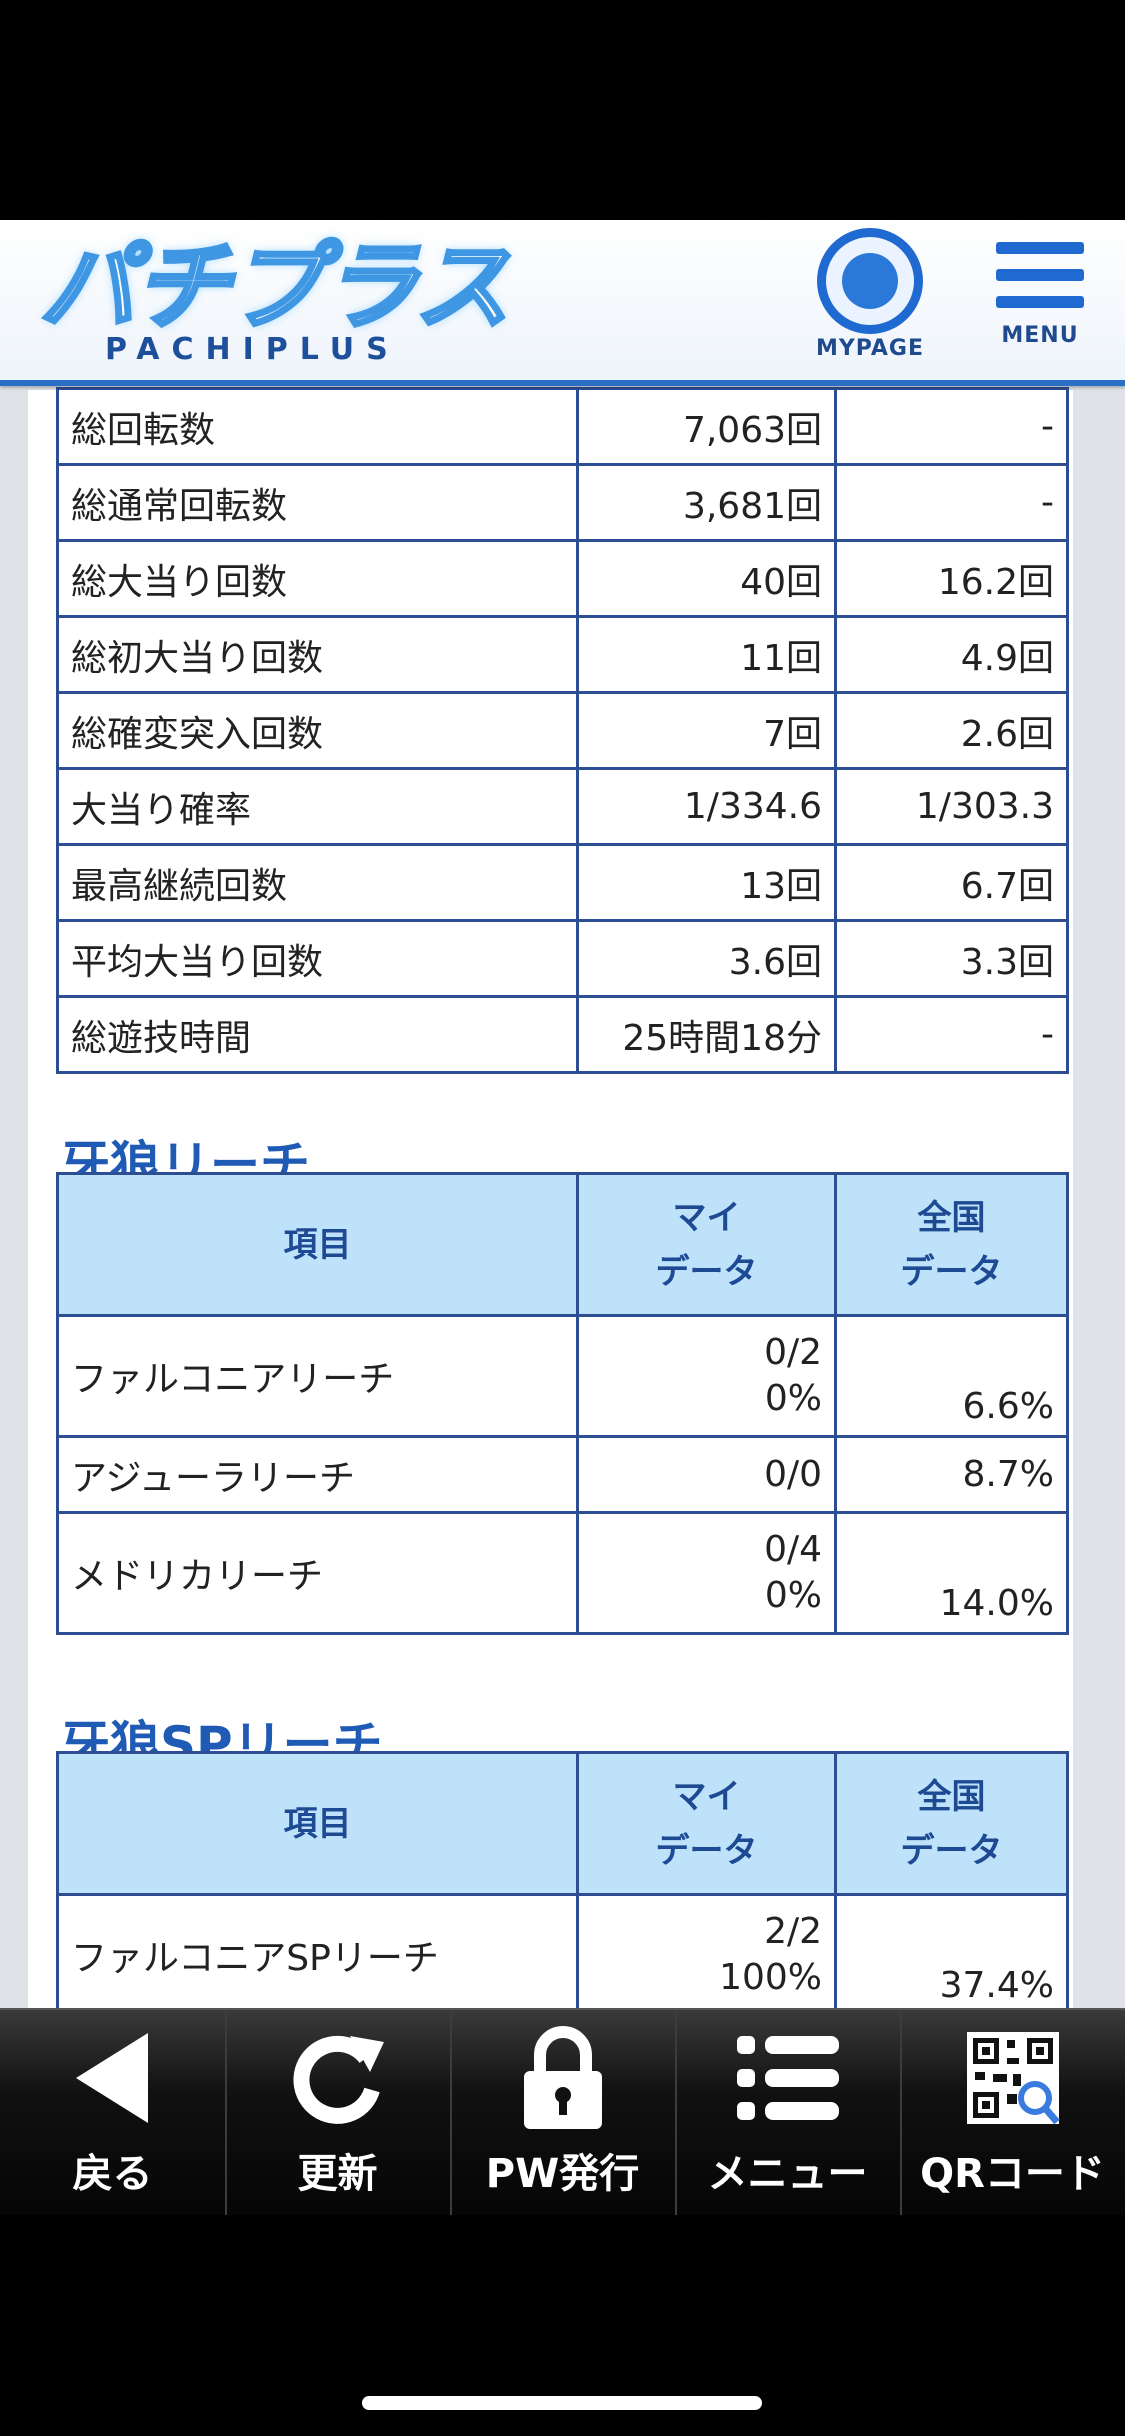 This screenshot has height=2436, width=1125. I want to click on list-icon, so click(787, 2077).